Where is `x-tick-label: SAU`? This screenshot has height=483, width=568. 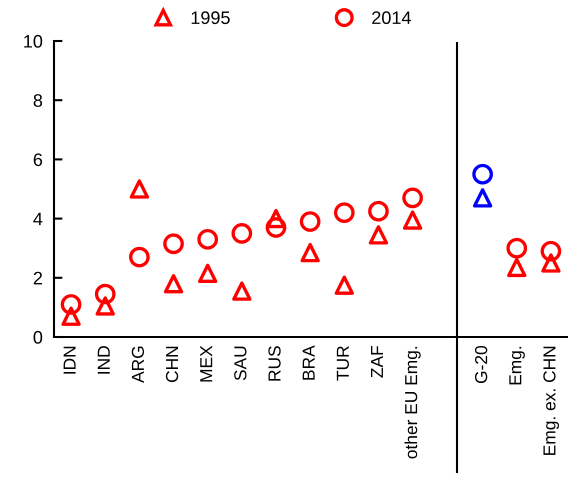
x-tick-label: SAU is located at coordinates (240, 363).